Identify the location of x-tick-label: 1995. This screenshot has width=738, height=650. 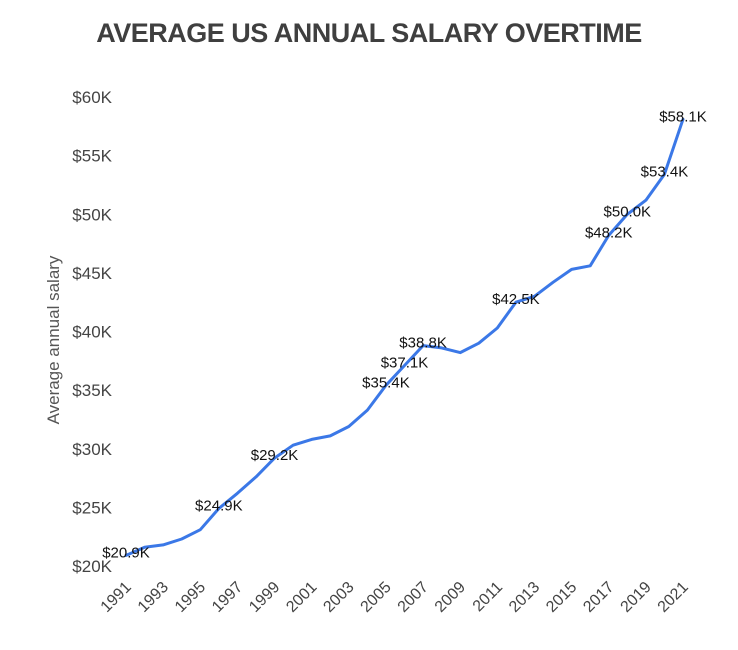
(190, 597).